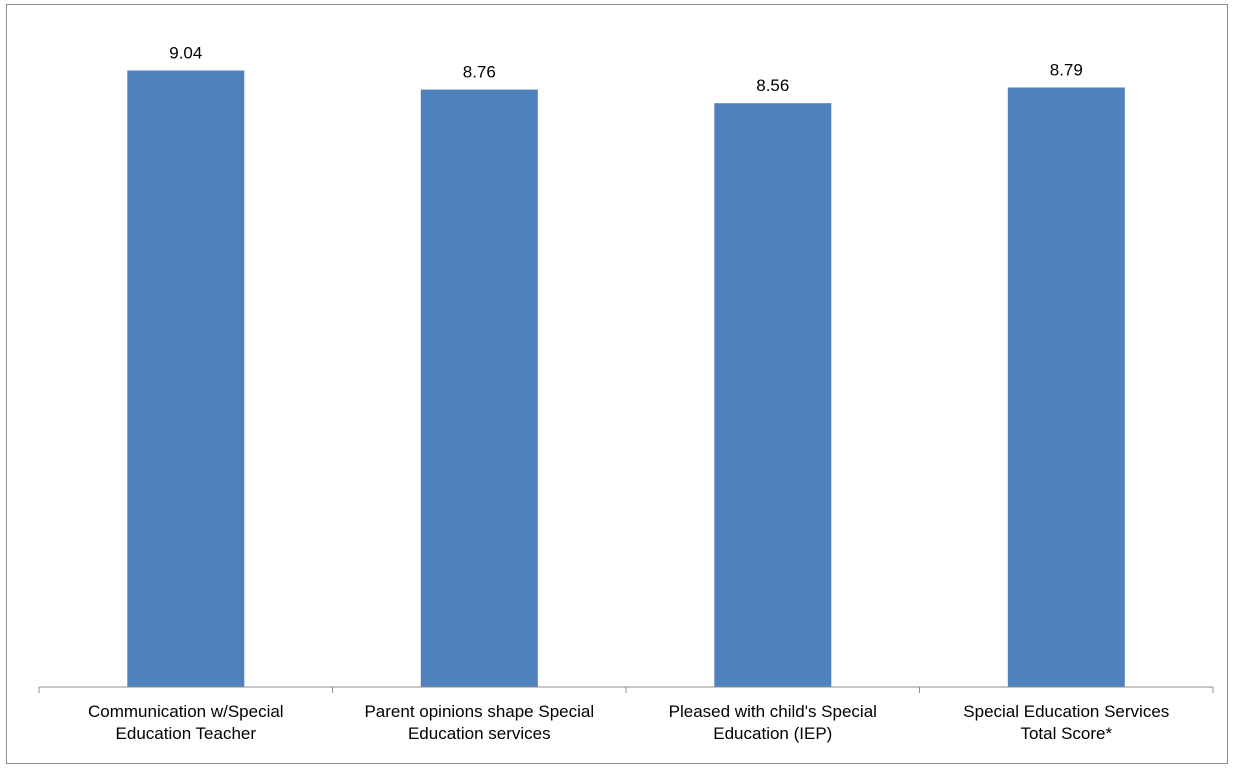 This screenshot has height=770, width=1236. Describe the element at coordinates (186, 733) in the screenshot. I see `category-label-line: Education Teacher` at that location.